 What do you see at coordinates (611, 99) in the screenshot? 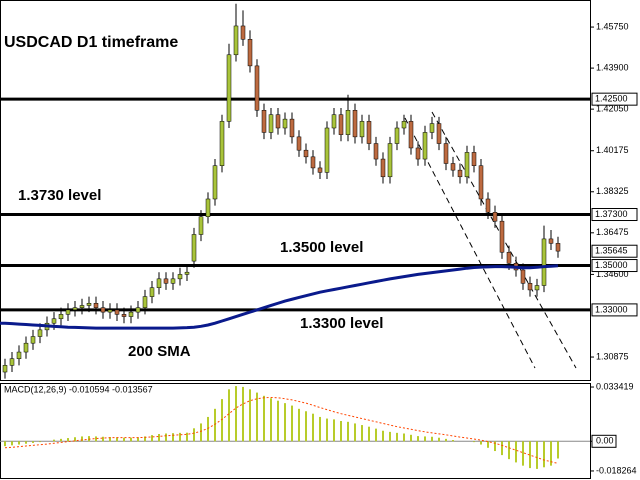
I see `level-label: 1.42500` at bounding box center [611, 99].